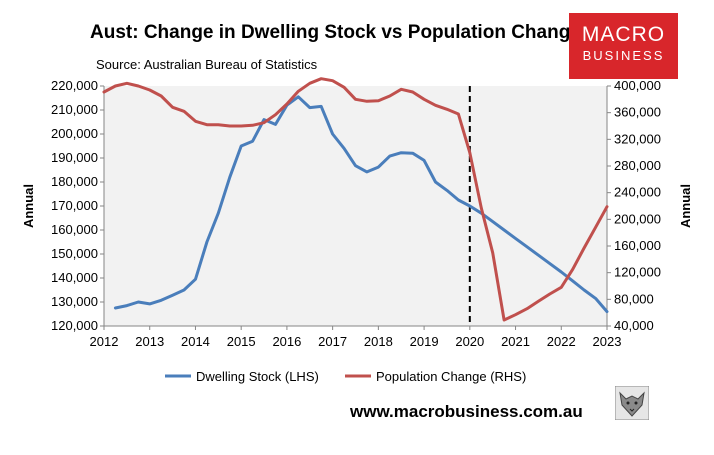 The width and height of the screenshot is (714, 455). I want to click on left-axis-tick-label: 120,000, so click(74, 325).